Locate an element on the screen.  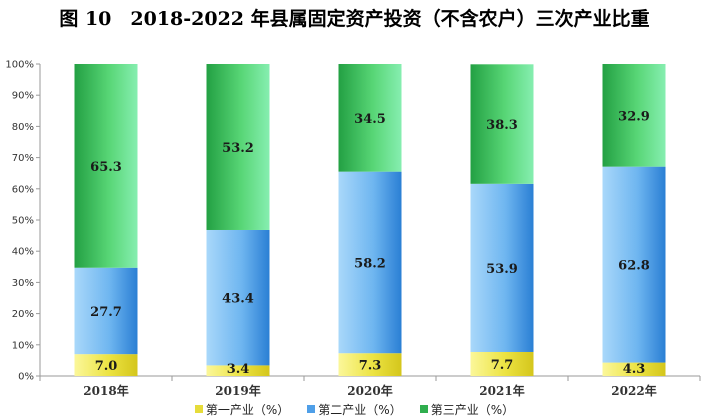
y-tick-label: 70% is located at coordinates (23, 158).